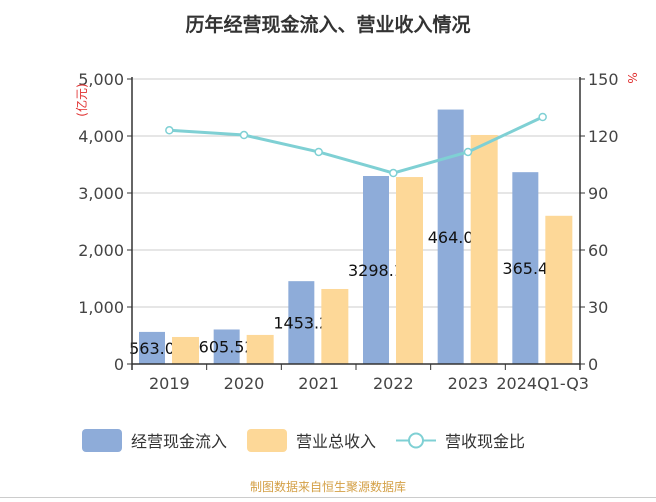 The height and width of the screenshot is (502, 656). What do you see at coordinates (598, 193) in the screenshot?
I see `y-right-tick-label: 90` at bounding box center [598, 193].